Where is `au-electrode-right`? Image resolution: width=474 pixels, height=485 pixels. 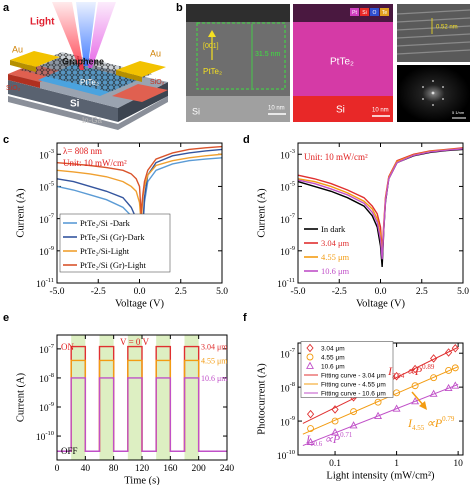
au-electrode-right is located at coordinates (141, 69).